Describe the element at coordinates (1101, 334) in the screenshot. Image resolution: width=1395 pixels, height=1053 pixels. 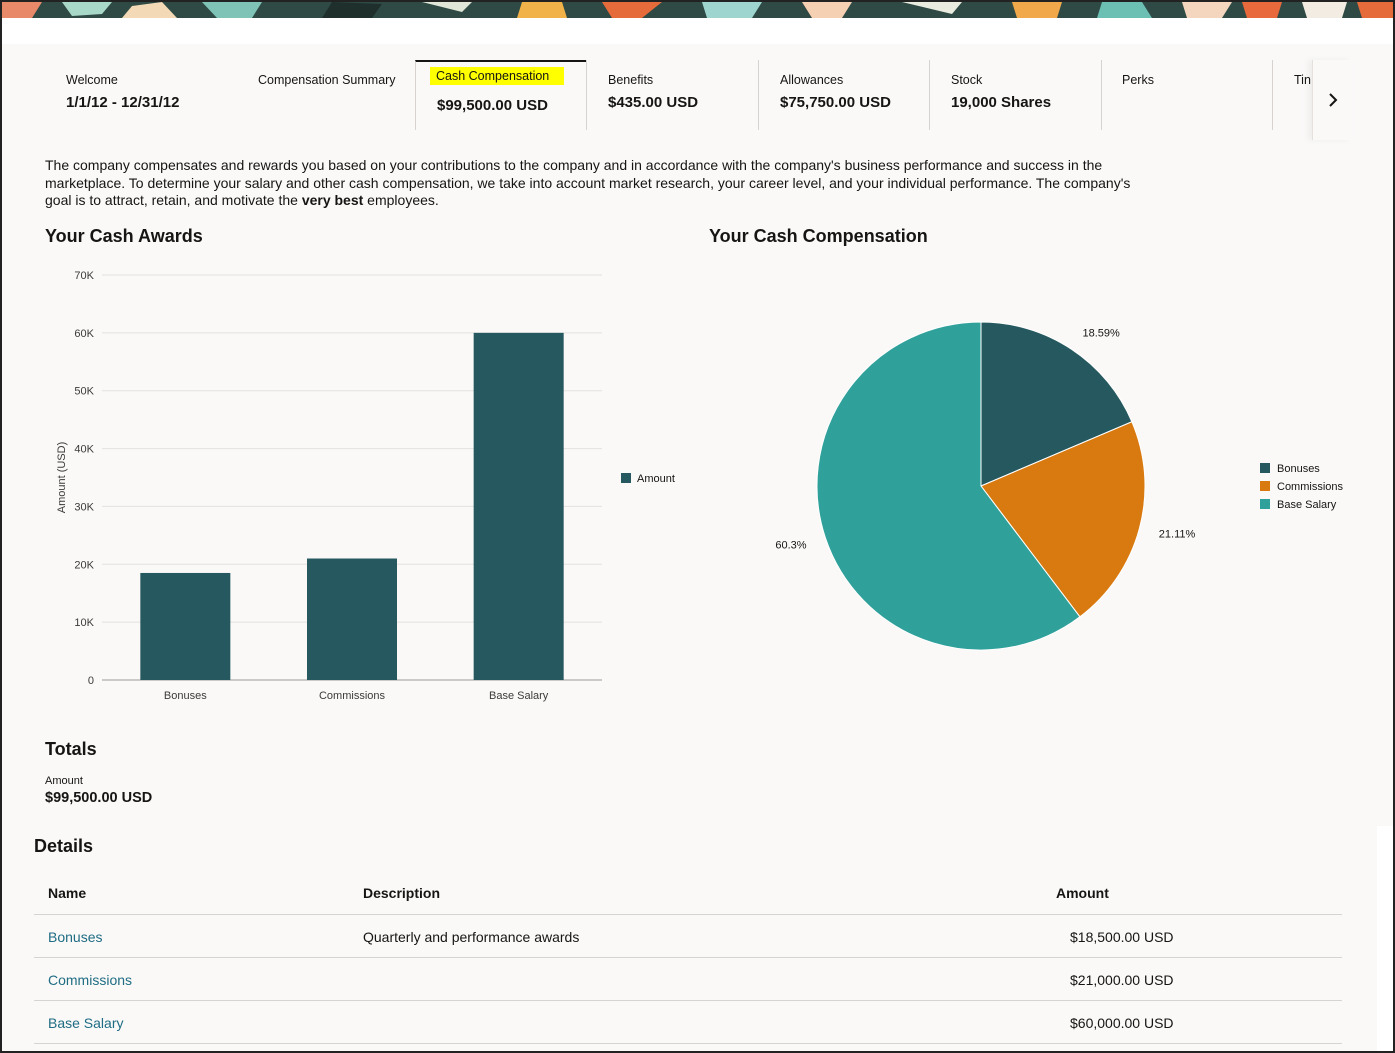
I see `pie-data-label: 18.59%` at that location.